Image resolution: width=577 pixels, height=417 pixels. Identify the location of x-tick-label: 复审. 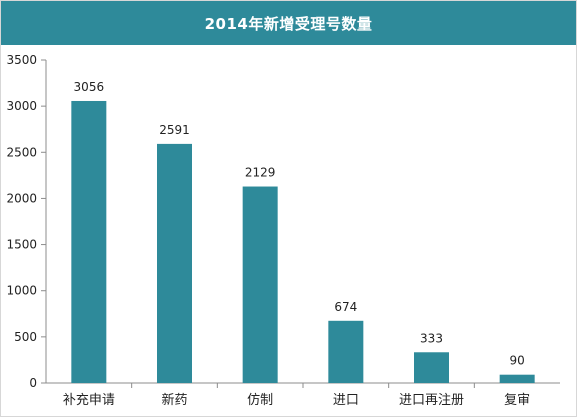
(517, 400).